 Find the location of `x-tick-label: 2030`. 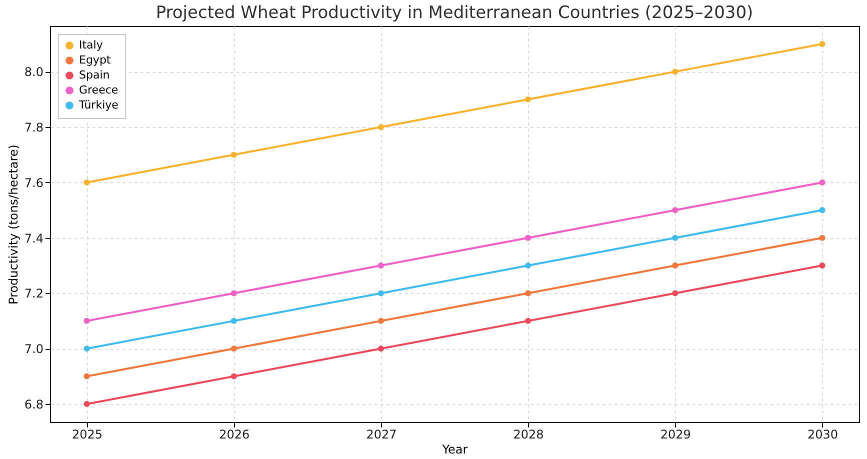

x-tick-label: 2030 is located at coordinates (822, 435).